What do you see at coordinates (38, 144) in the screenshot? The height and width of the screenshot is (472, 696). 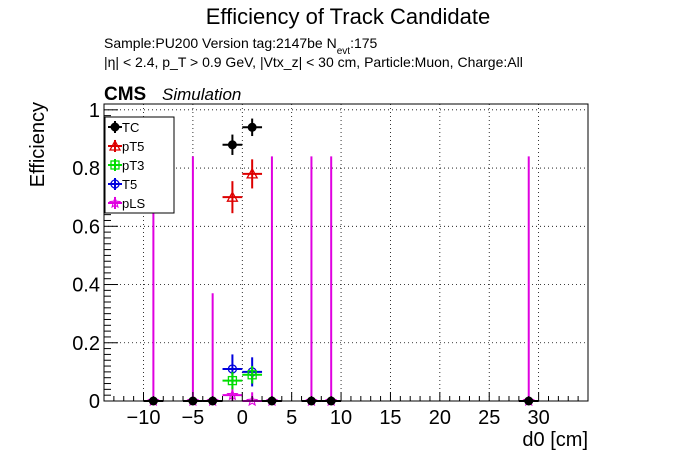 I see `y-axis-label: Efficiency` at bounding box center [38, 144].